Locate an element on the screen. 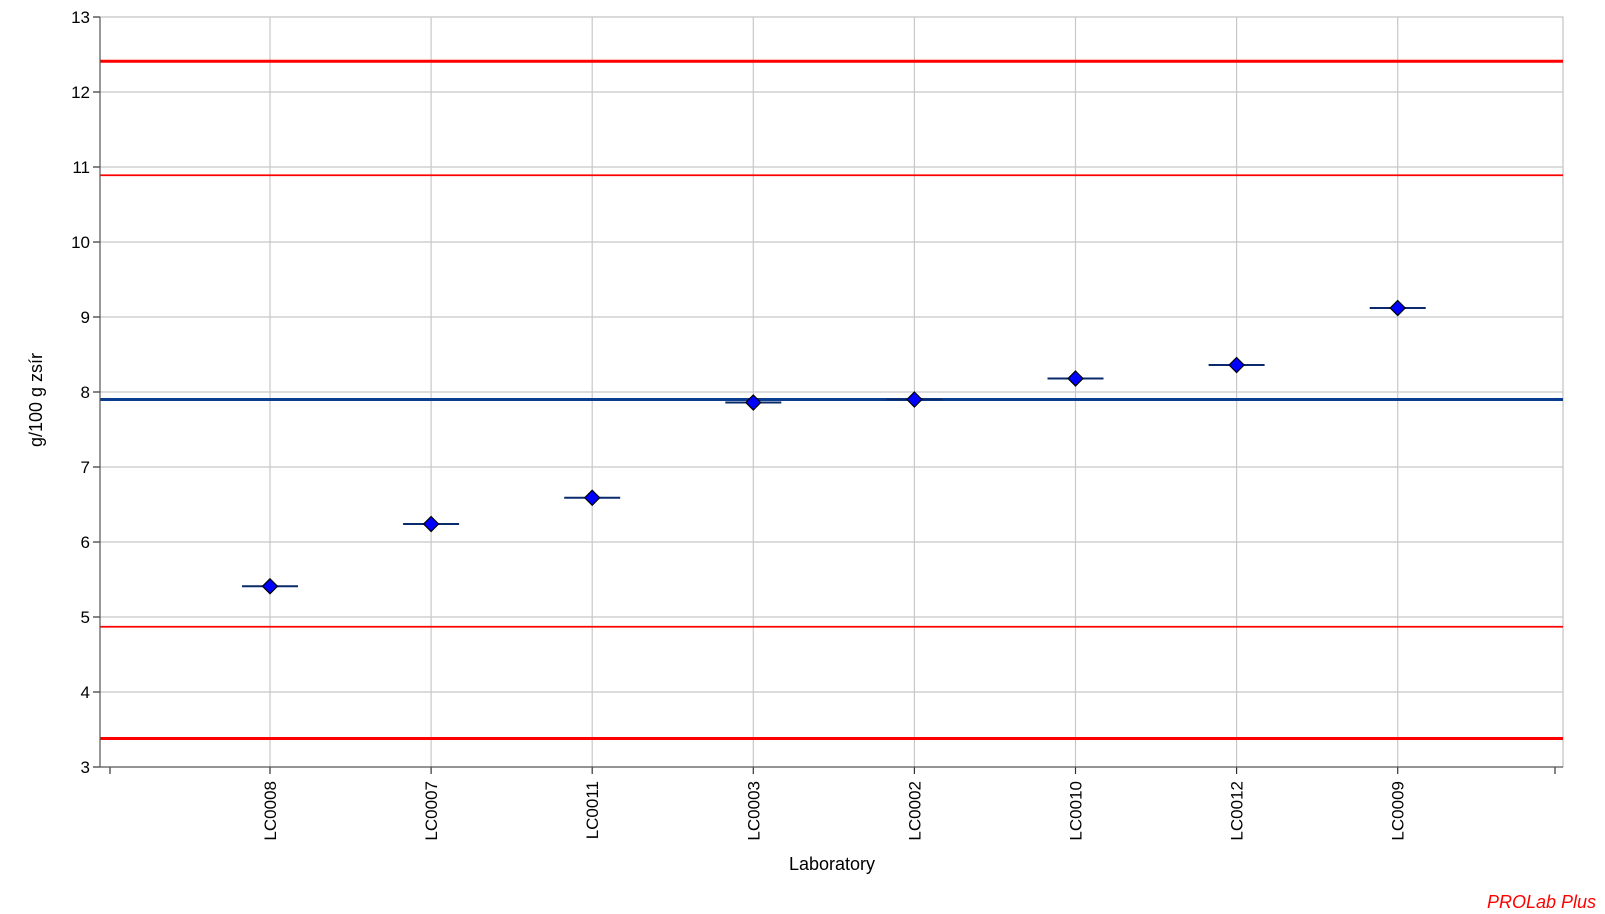 The image size is (1605, 914). x-tick-label: LC0010 is located at coordinates (1076, 811).